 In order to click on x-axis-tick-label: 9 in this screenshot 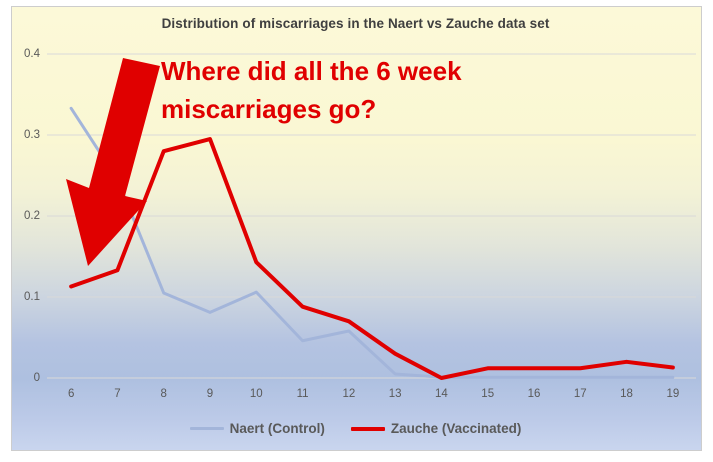, I will do `click(210, 394)`.